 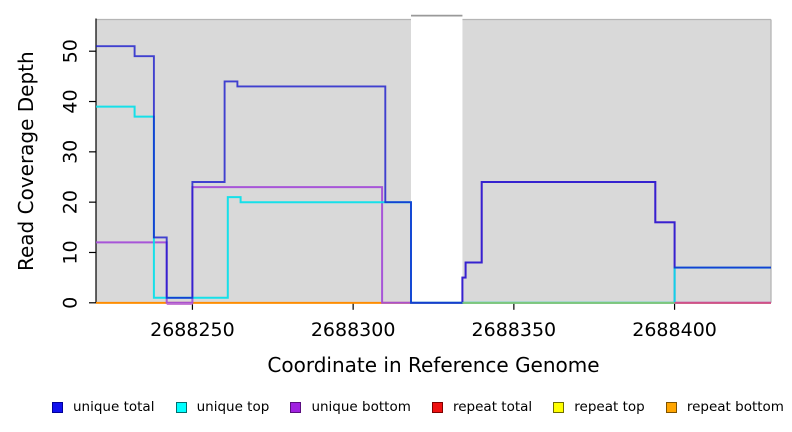 What do you see at coordinates (437, 407) in the screenshot?
I see `legend-swatch-repeat-total` at bounding box center [437, 407].